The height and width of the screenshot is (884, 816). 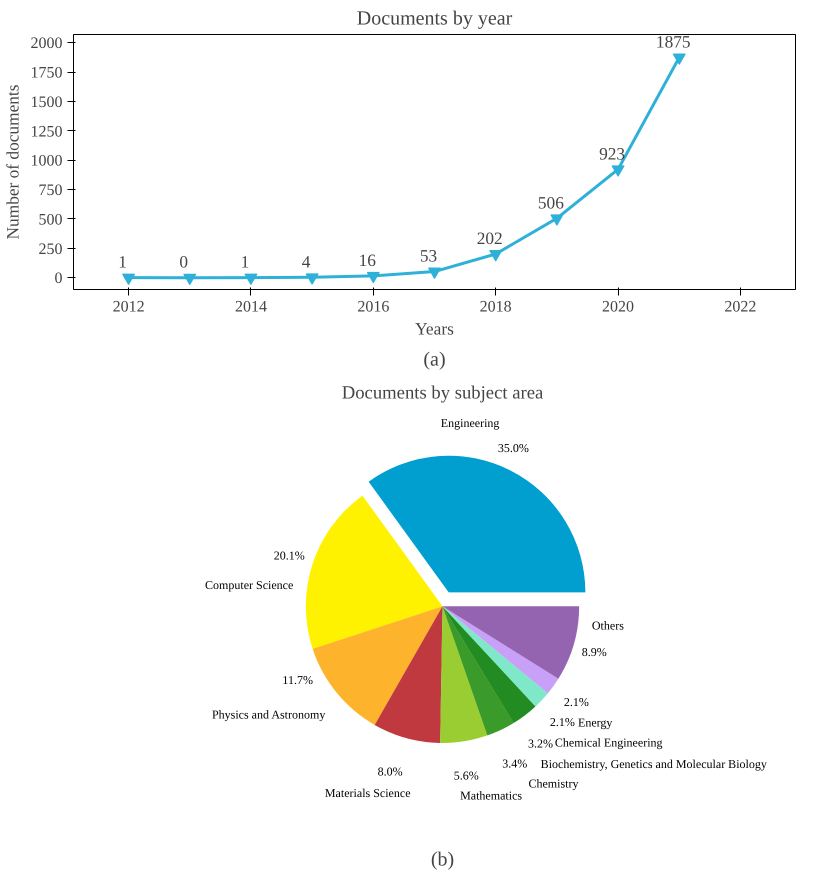 What do you see at coordinates (470, 423) in the screenshot?
I see `slice-label: Engineering` at bounding box center [470, 423].